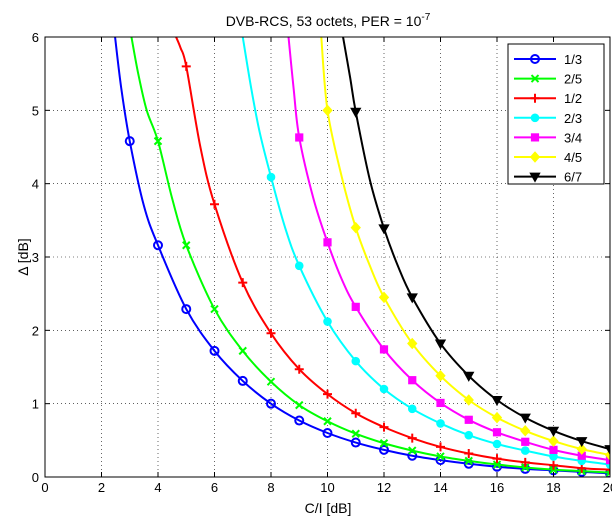 The width and height of the screenshot is (612, 520). Describe the element at coordinates (214, 487) in the screenshot. I see `x-tick-label: 6` at that location.